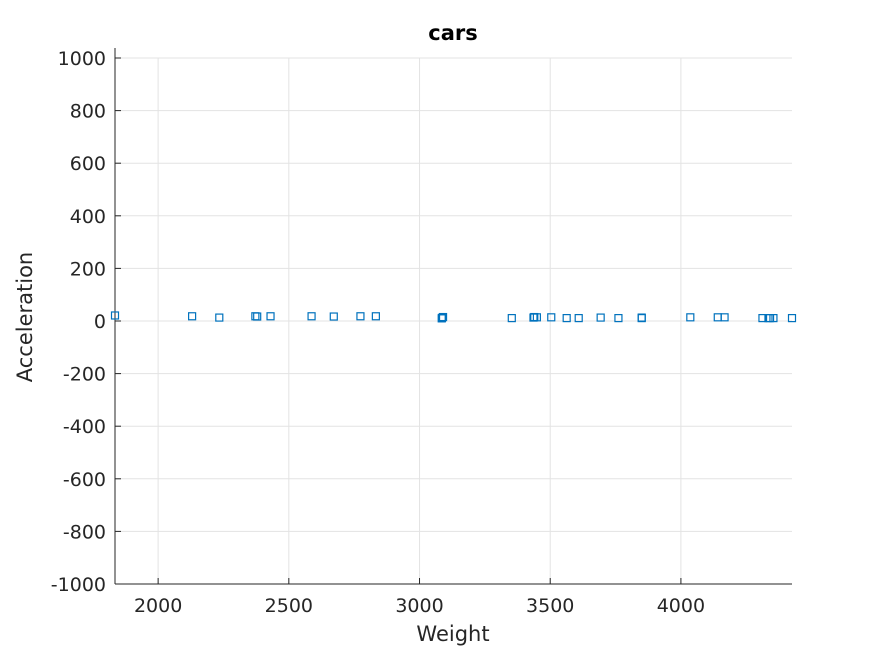 The image size is (875, 656). What do you see at coordinates (88, 112) in the screenshot?
I see `y-tick-label: 800` at bounding box center [88, 112].